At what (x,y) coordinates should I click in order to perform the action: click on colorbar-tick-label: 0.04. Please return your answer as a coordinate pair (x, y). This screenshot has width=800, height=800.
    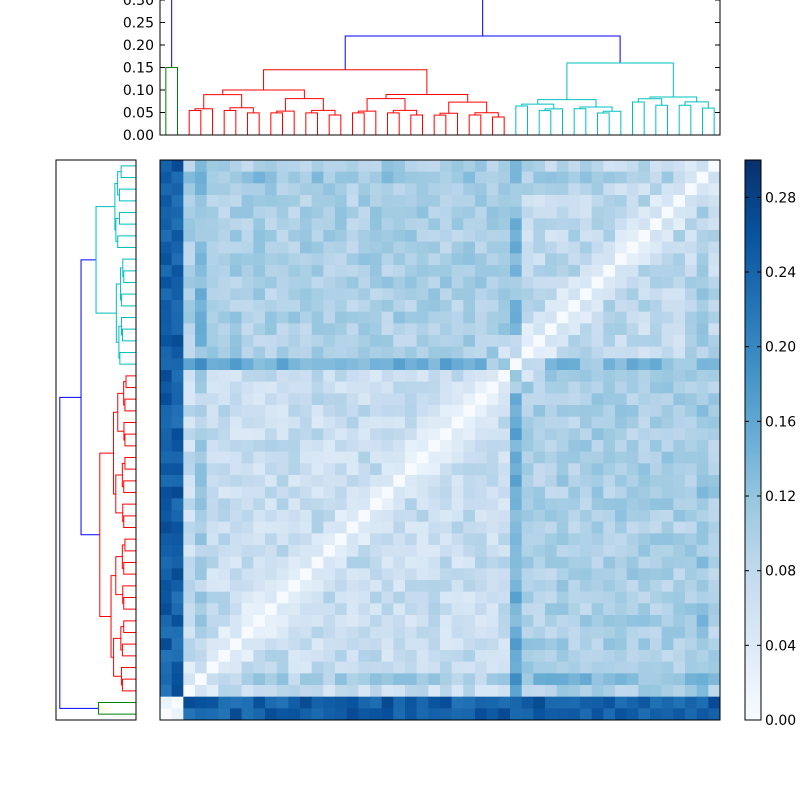
    Looking at the image, I should click on (780, 646).